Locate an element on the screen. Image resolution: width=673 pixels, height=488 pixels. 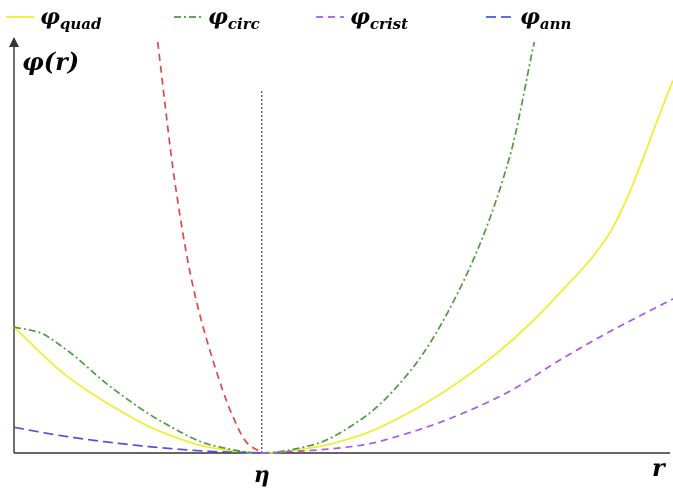
x-tick-label-0: η is located at coordinates (262, 475).